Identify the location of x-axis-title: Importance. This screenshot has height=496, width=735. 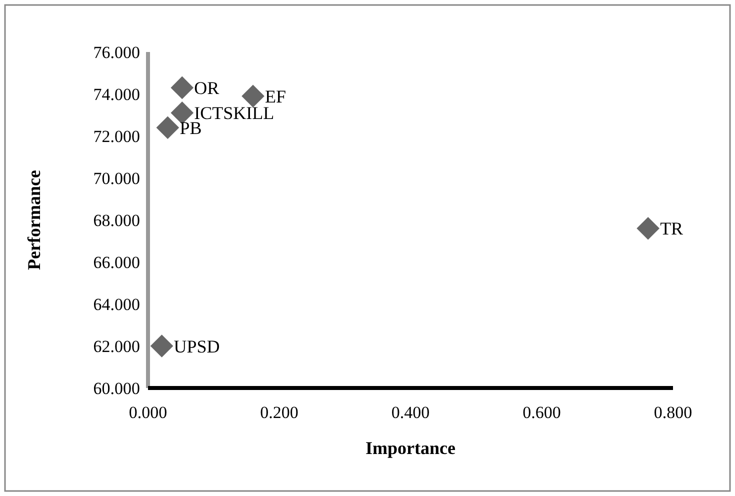
(411, 448).